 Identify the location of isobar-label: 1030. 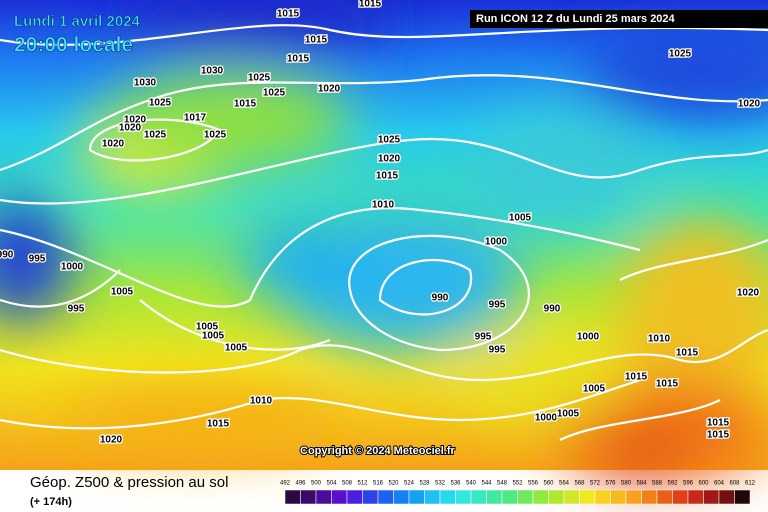
(212, 71).